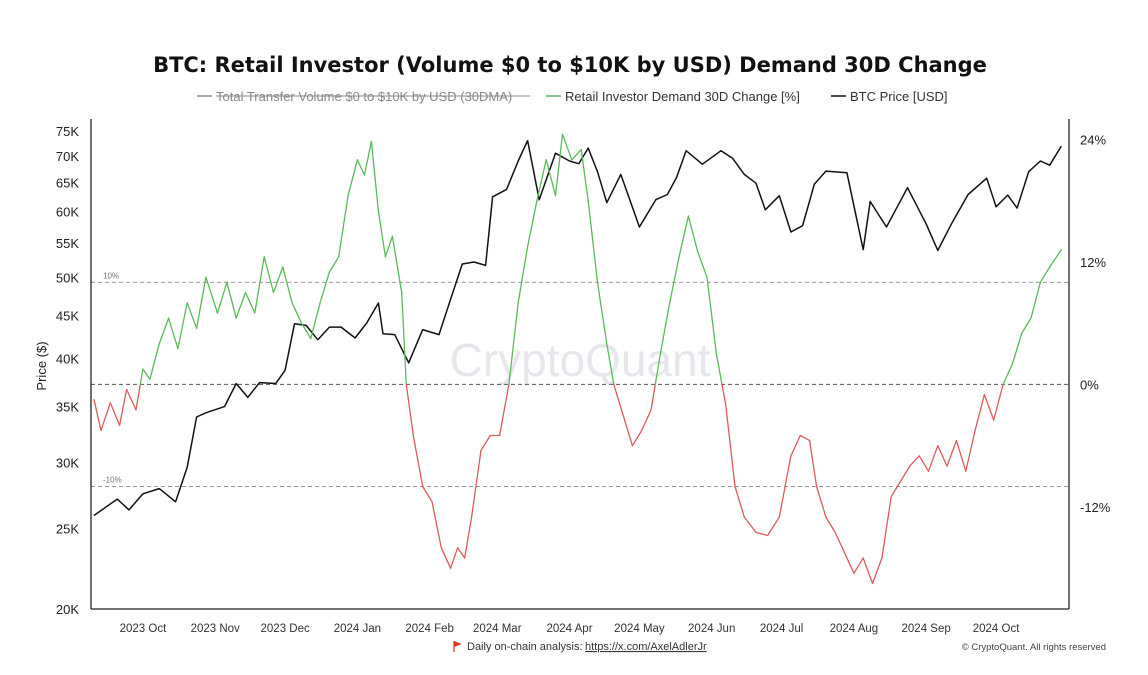  I want to click on left-tick-label: 50K, so click(67, 278).